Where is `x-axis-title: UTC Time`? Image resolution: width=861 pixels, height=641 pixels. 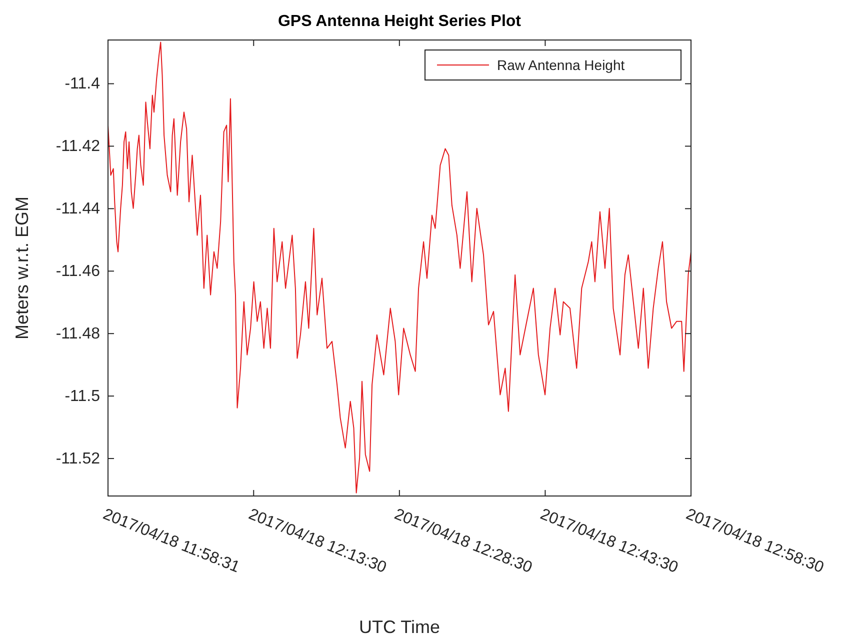
x-axis-title: UTC Time is located at coordinates (399, 627).